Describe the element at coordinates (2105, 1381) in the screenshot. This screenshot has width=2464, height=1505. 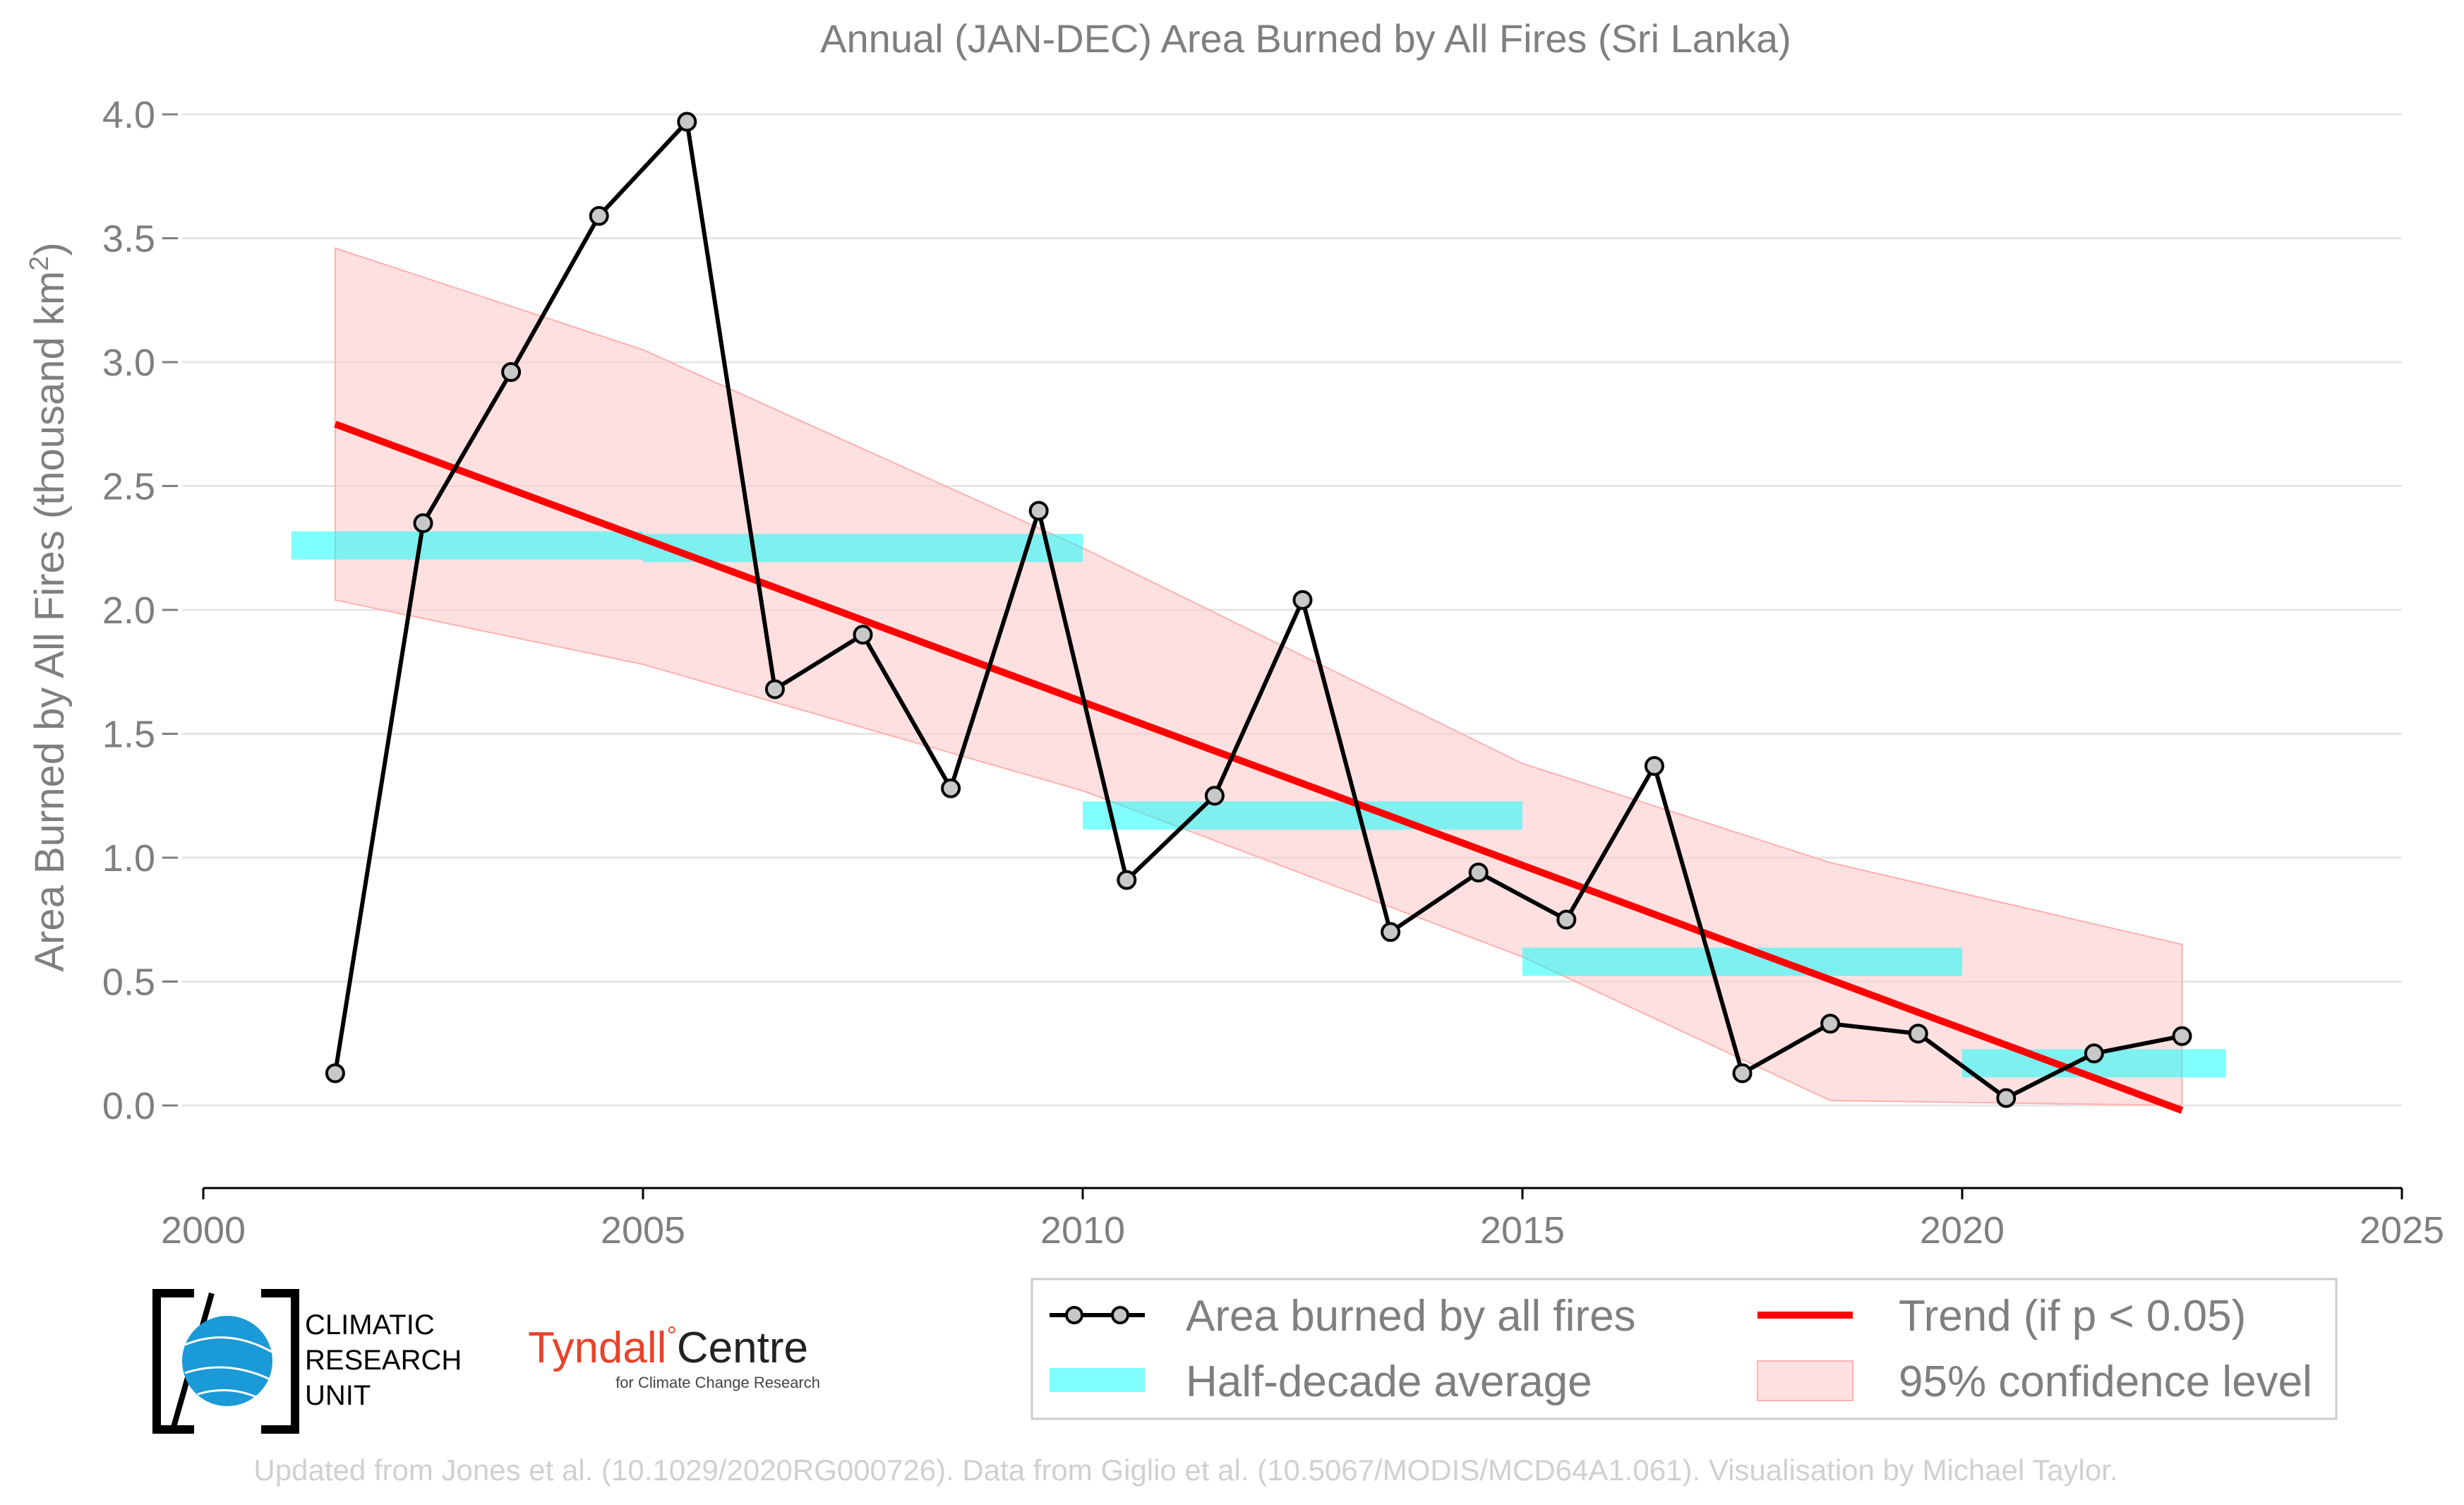
I see `legend-label-confidence: 95% confidence level` at that location.